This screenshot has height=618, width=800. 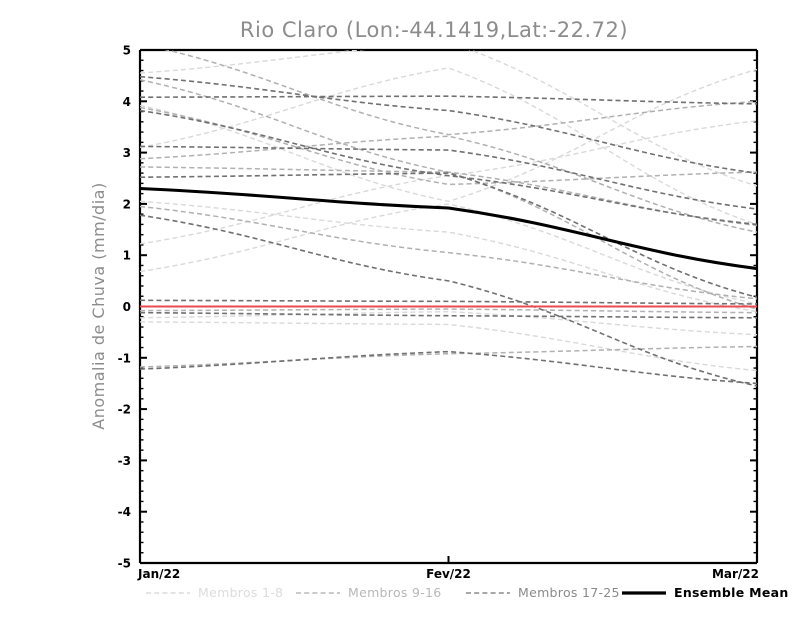 I want to click on chart-title: Rio Claro (Lon:-44.1419,Lat:-22.72), so click(x=434, y=30).